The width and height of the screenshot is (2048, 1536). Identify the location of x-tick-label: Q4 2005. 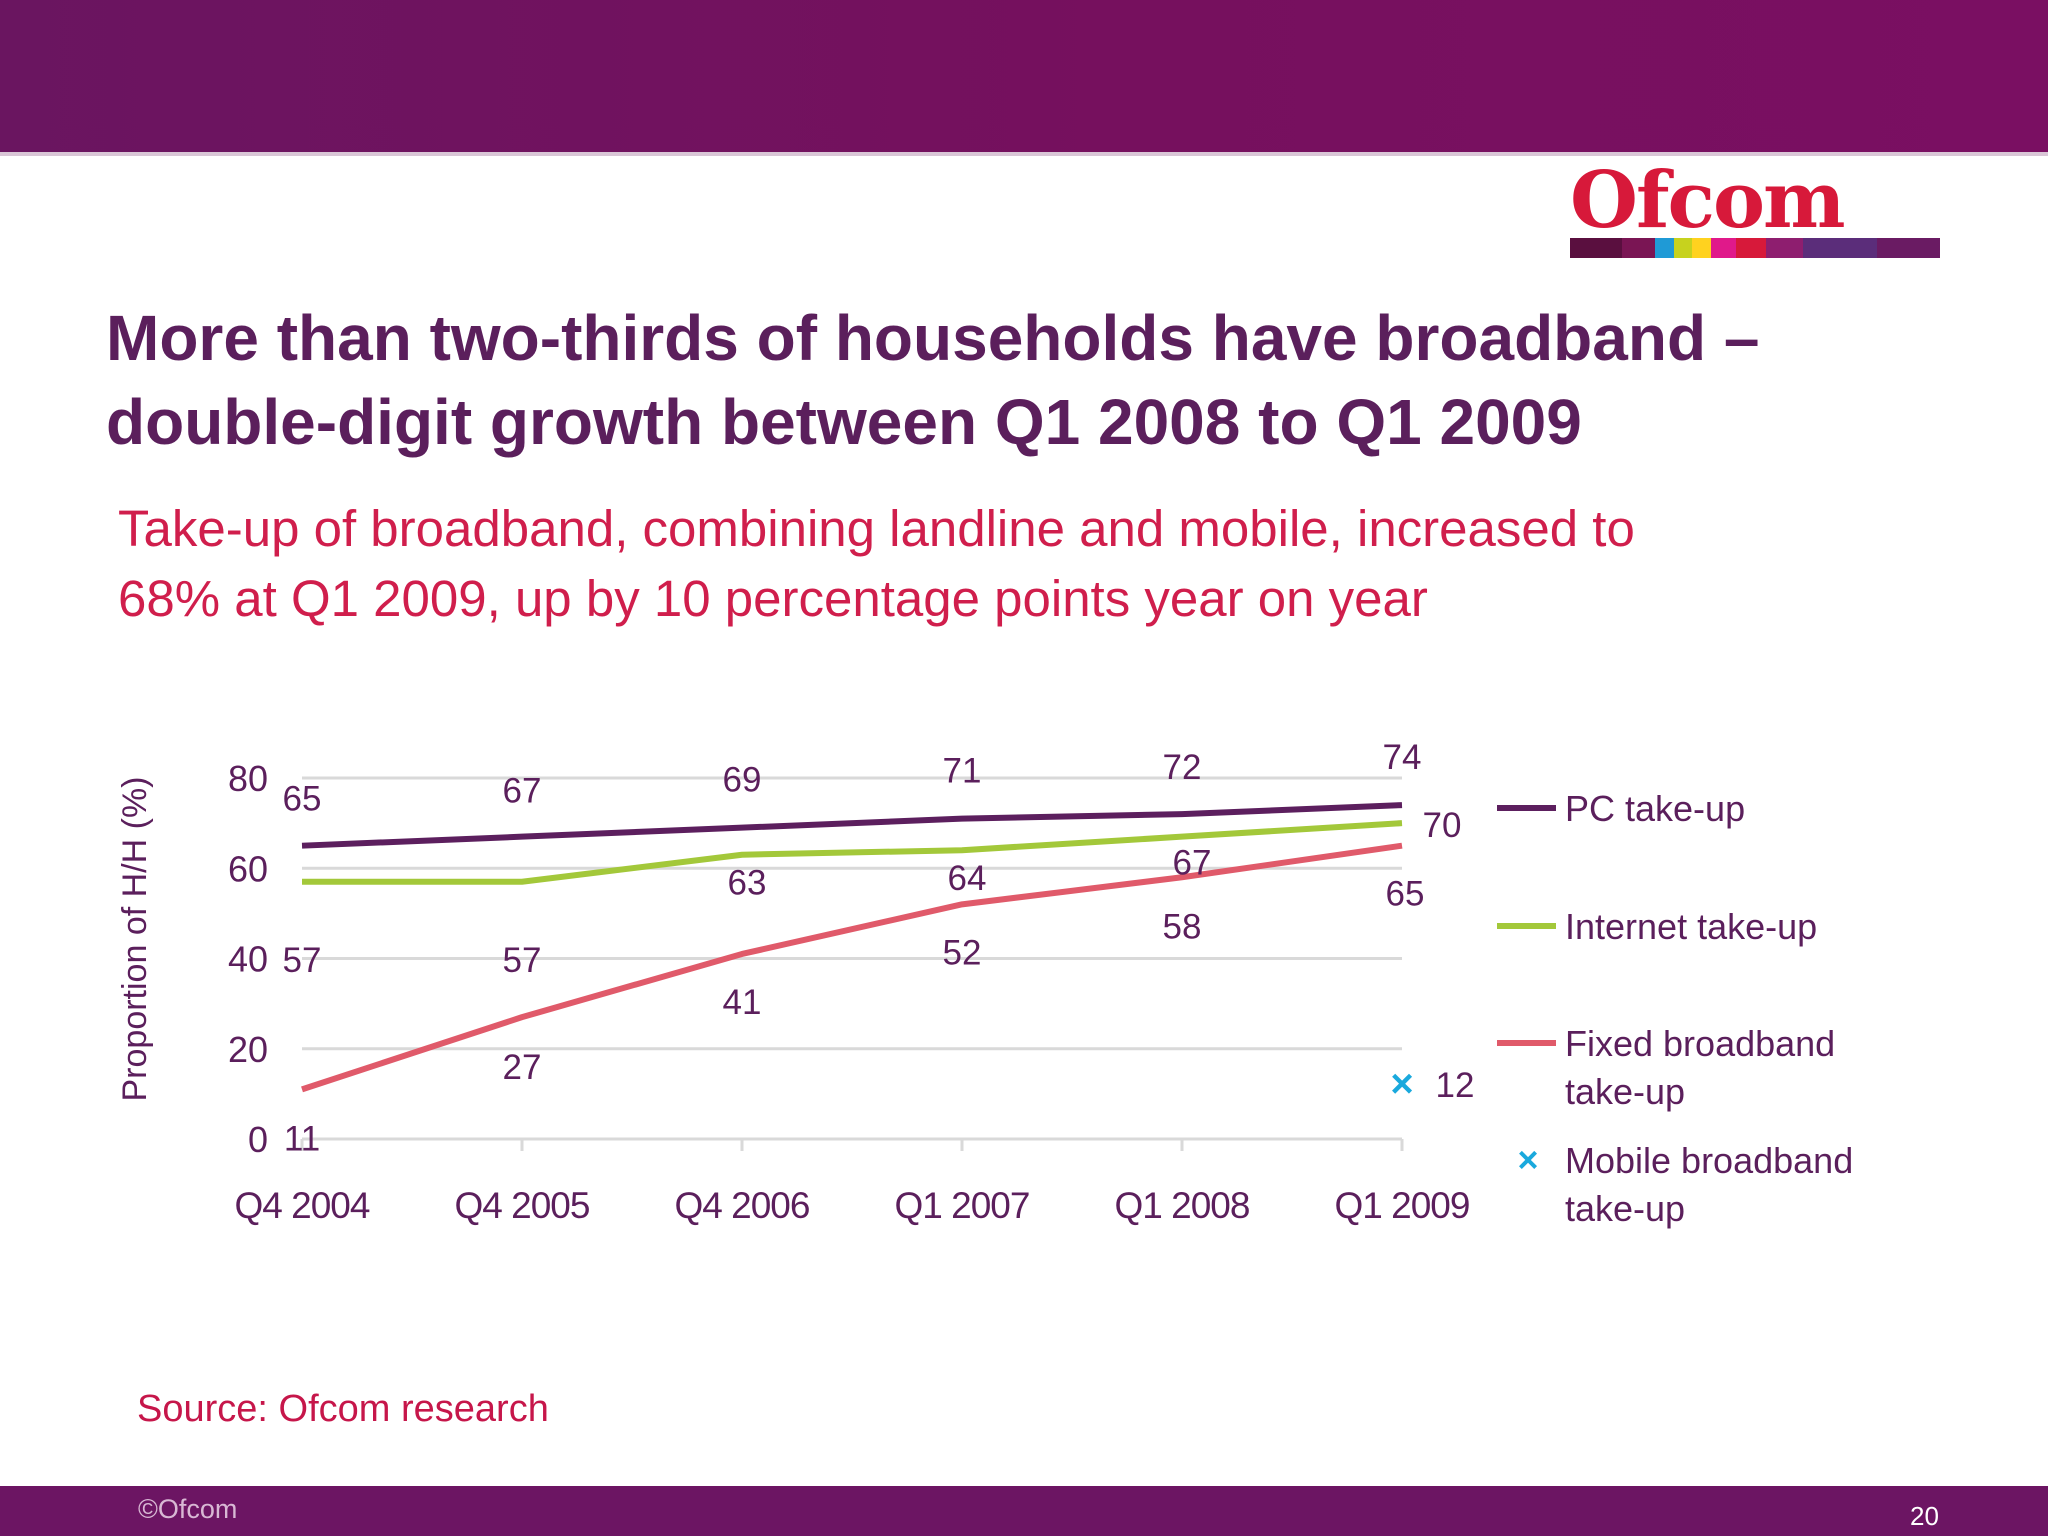
(522, 1205).